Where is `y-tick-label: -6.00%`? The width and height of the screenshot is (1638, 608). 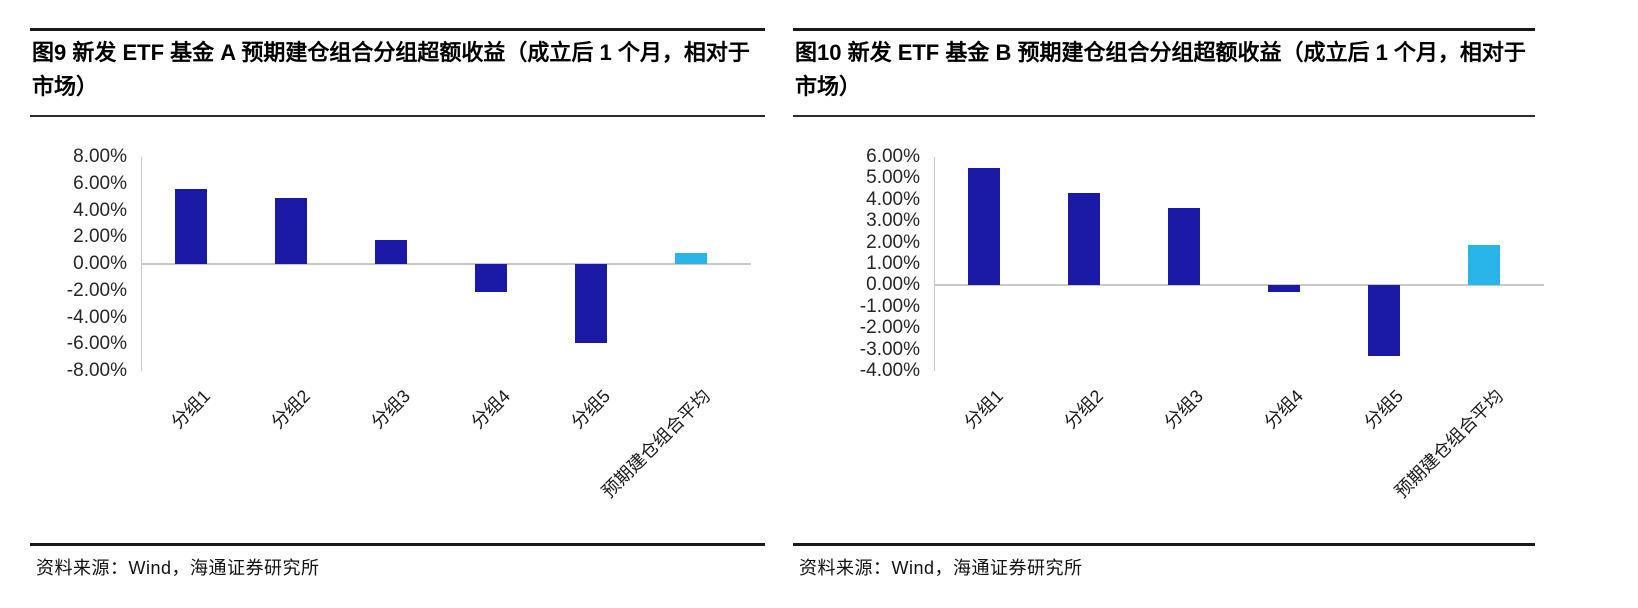 y-tick-label: -6.00% is located at coordinates (96, 344).